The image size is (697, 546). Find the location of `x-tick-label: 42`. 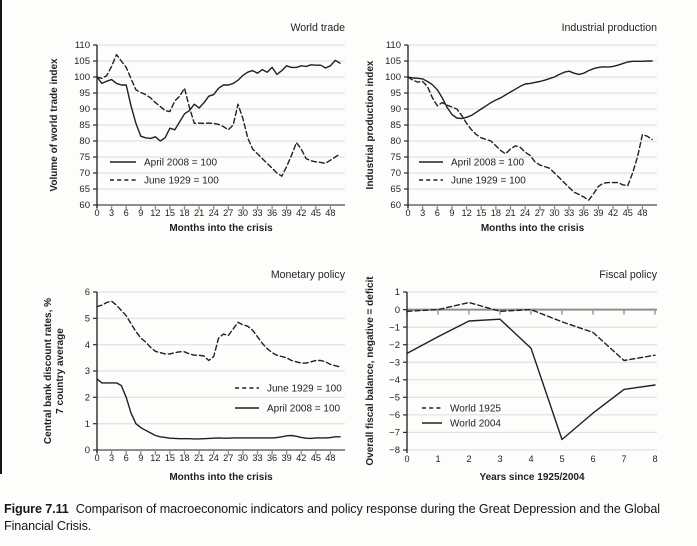

x-tick-label: 42 is located at coordinates (301, 213).